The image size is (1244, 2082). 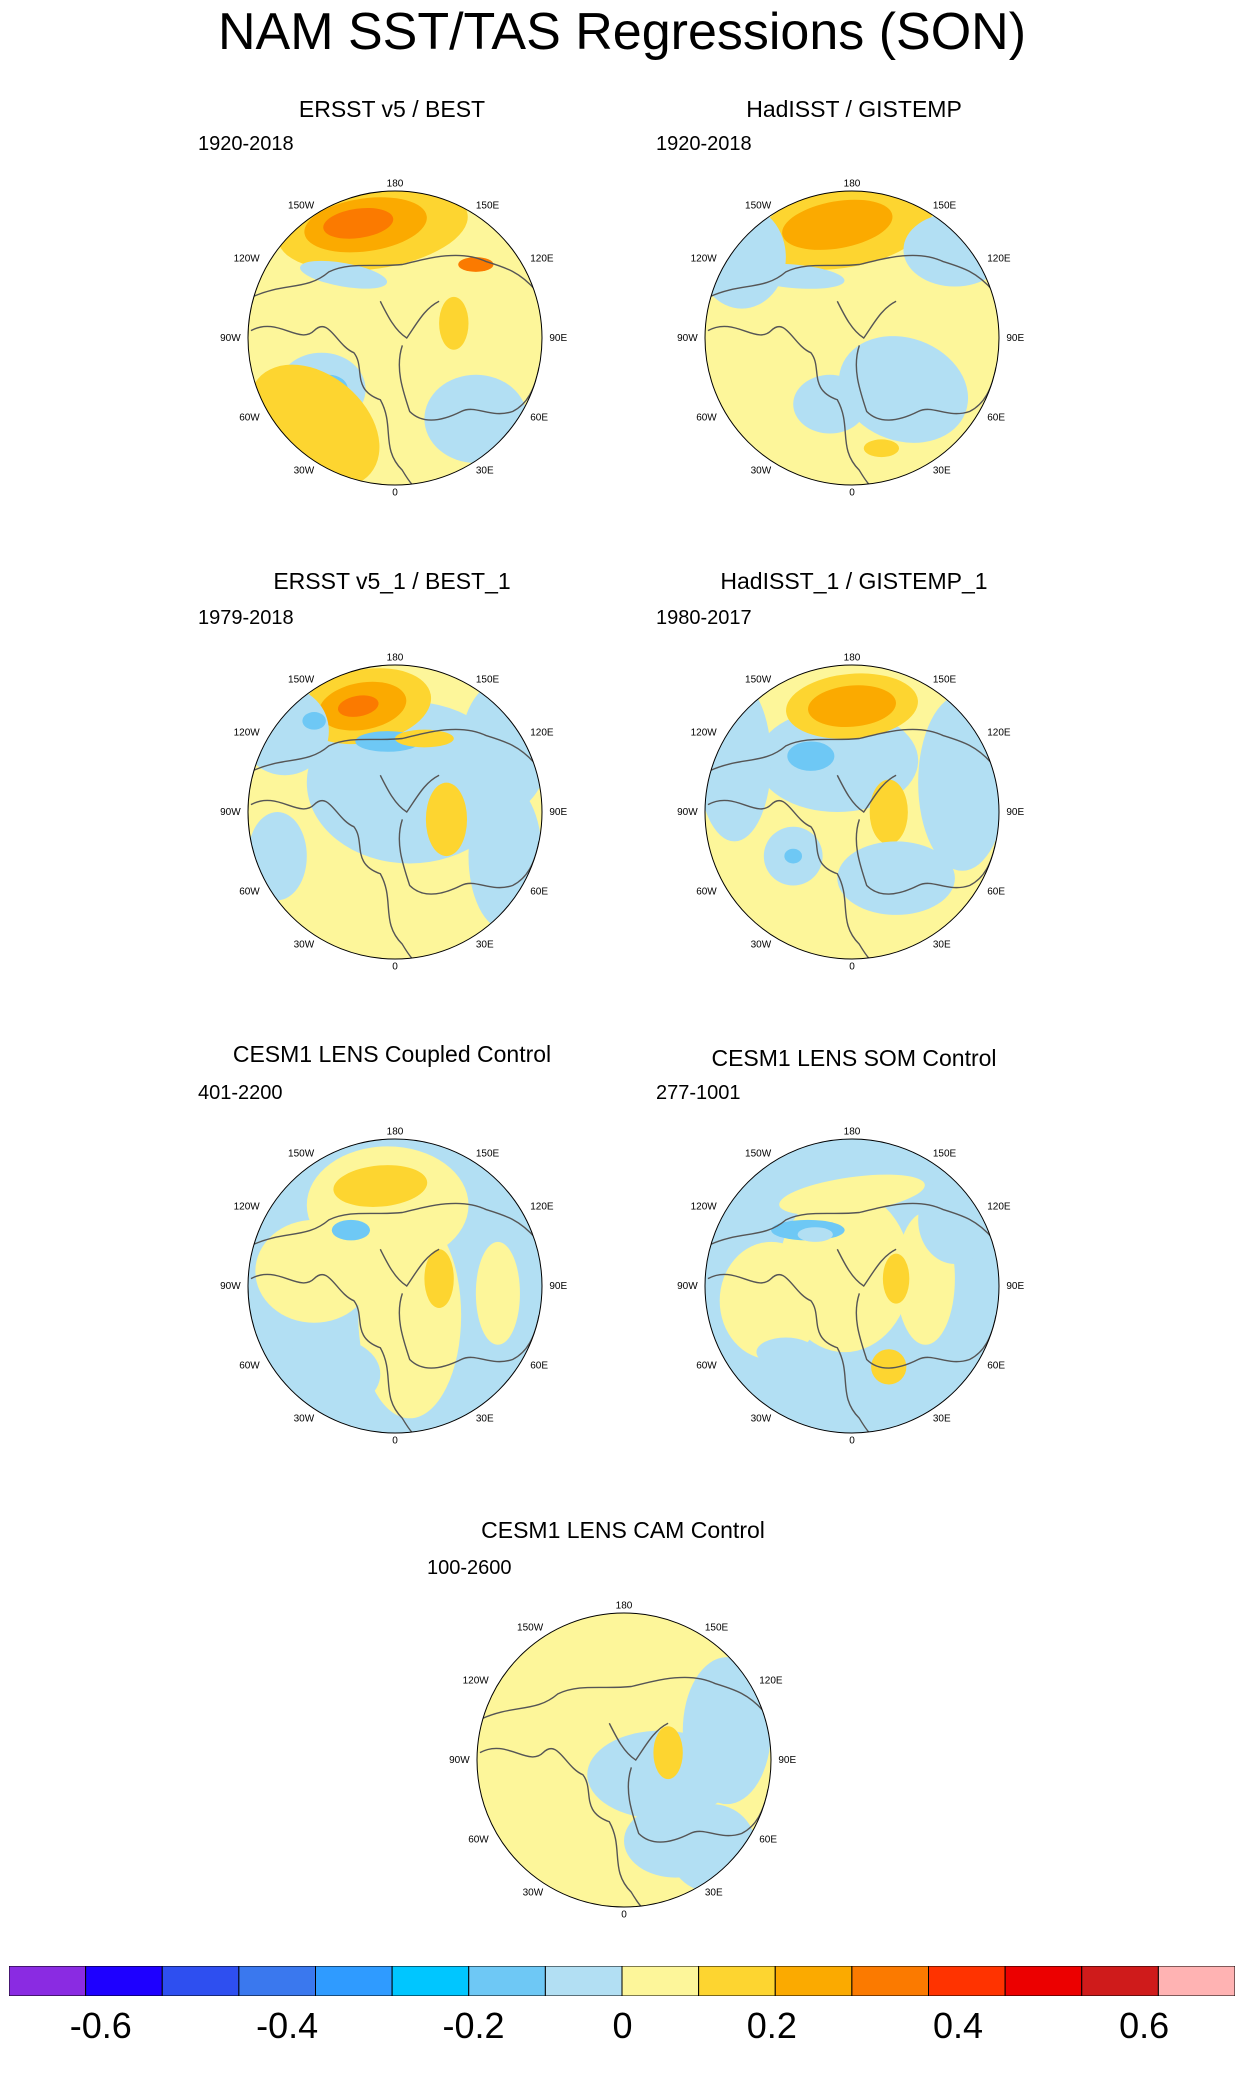 I want to click on colorbar, so click(x=622, y=1981).